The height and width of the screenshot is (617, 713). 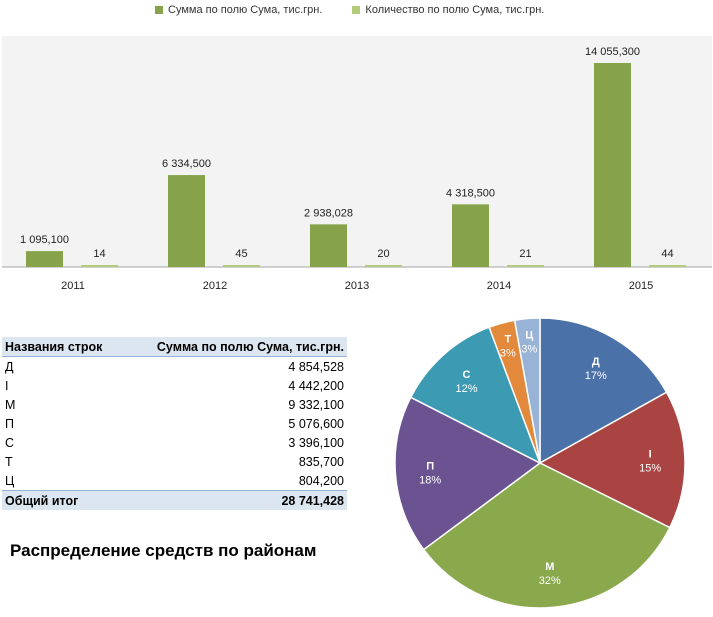 What do you see at coordinates (321, 461) in the screenshot?
I see `pivot-row-value: 835,700` at bounding box center [321, 461].